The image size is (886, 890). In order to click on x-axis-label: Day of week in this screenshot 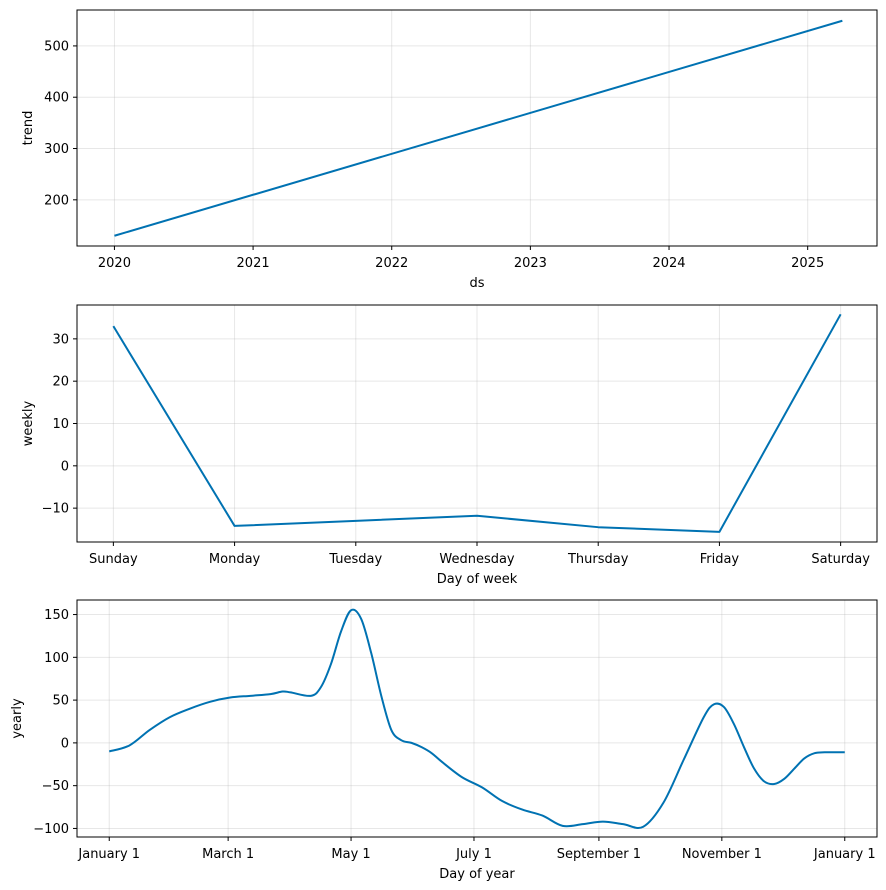, I will do `click(477, 579)`.